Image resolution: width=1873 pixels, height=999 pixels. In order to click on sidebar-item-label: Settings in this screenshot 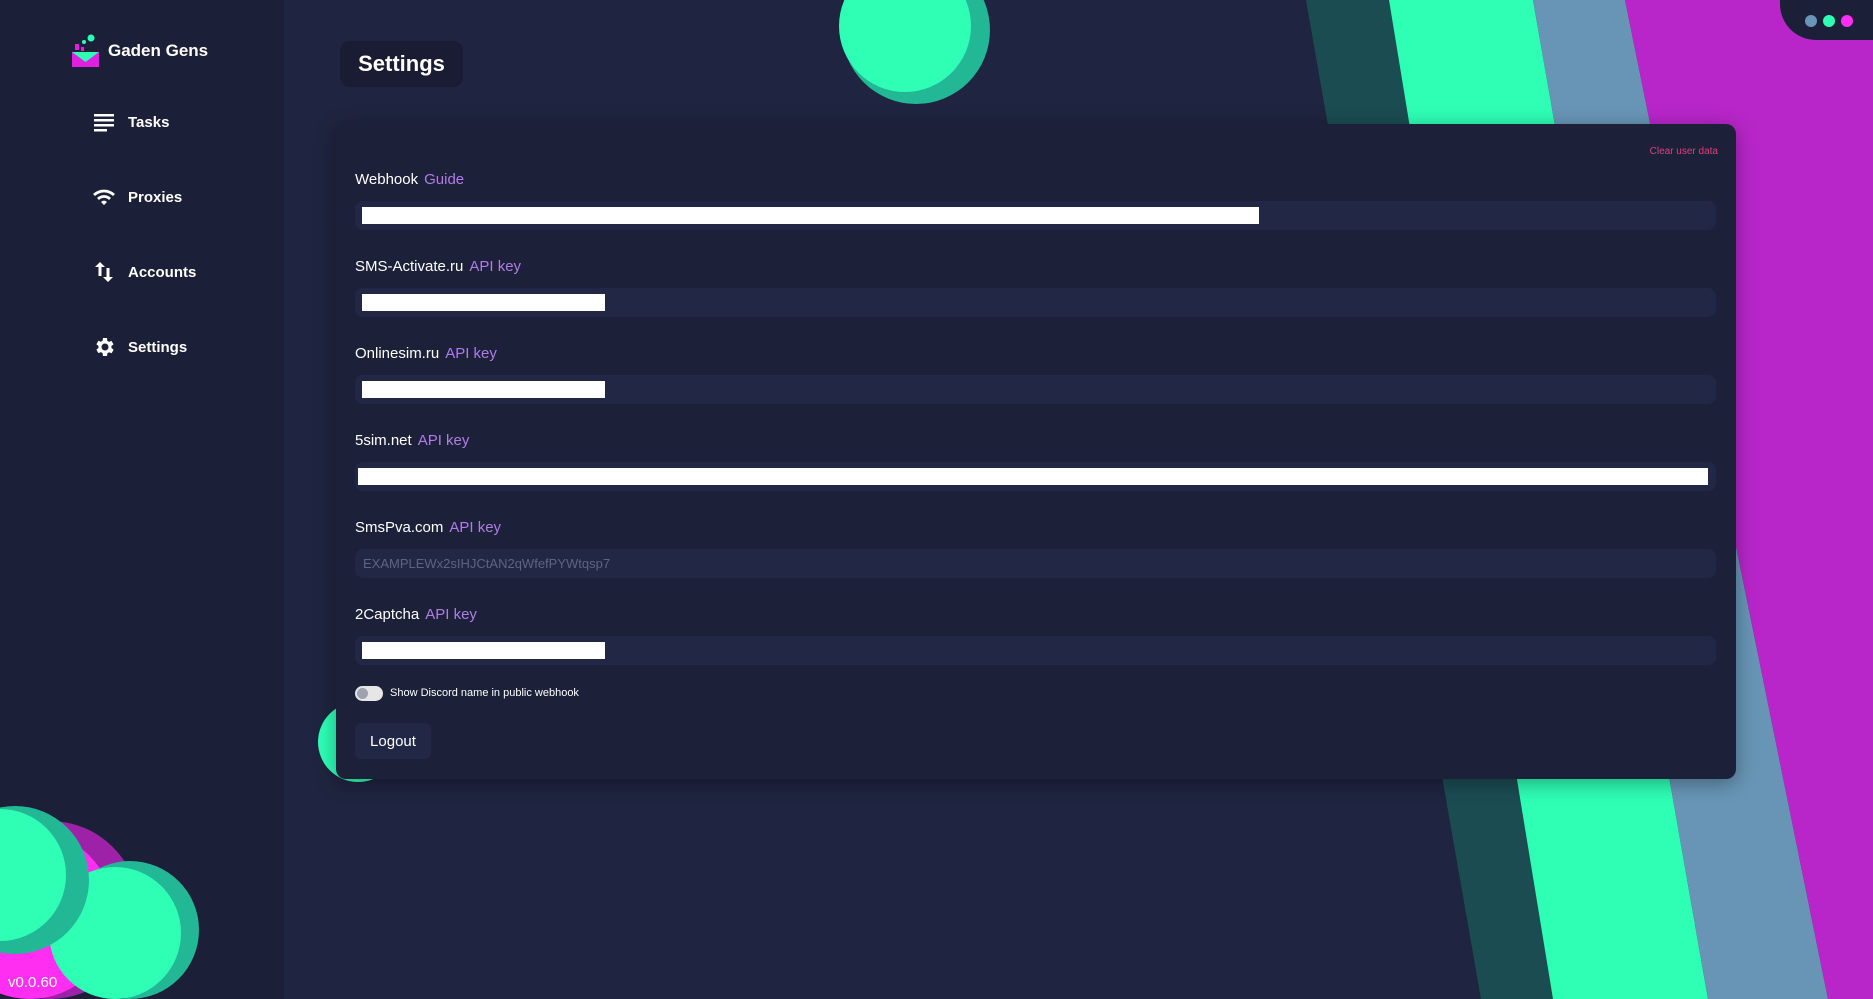, I will do `click(158, 347)`.